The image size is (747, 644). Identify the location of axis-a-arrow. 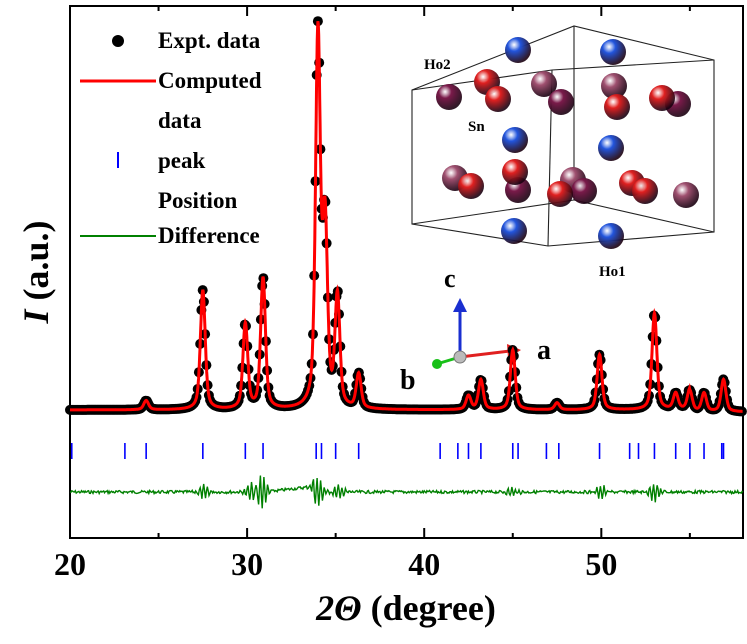
(485, 354).